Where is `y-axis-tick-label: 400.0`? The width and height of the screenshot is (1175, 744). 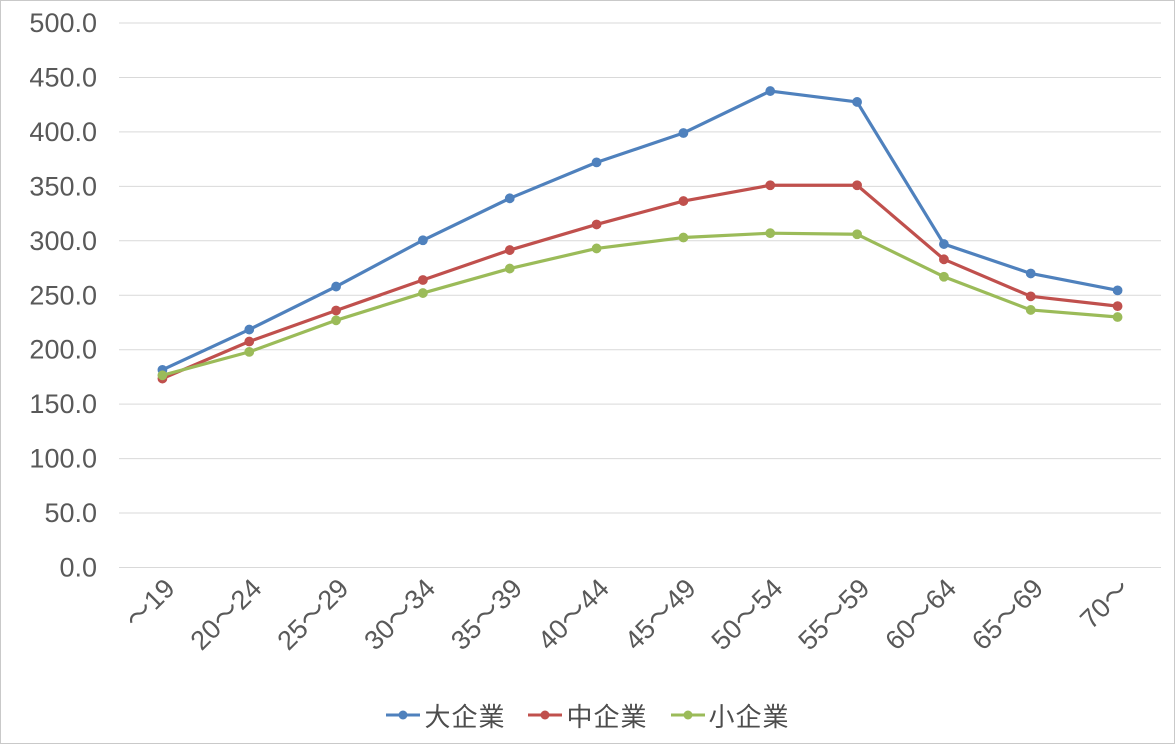
y-axis-tick-label: 400.0 is located at coordinates (63, 132).